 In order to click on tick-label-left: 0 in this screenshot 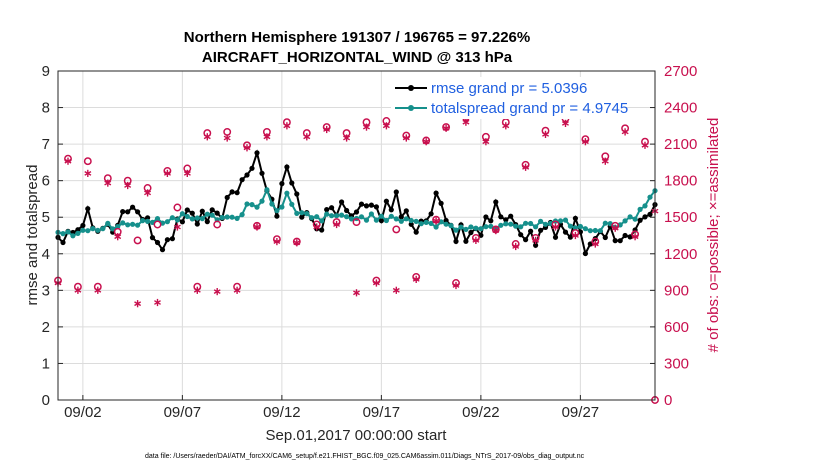, I will do `click(46, 400)`.